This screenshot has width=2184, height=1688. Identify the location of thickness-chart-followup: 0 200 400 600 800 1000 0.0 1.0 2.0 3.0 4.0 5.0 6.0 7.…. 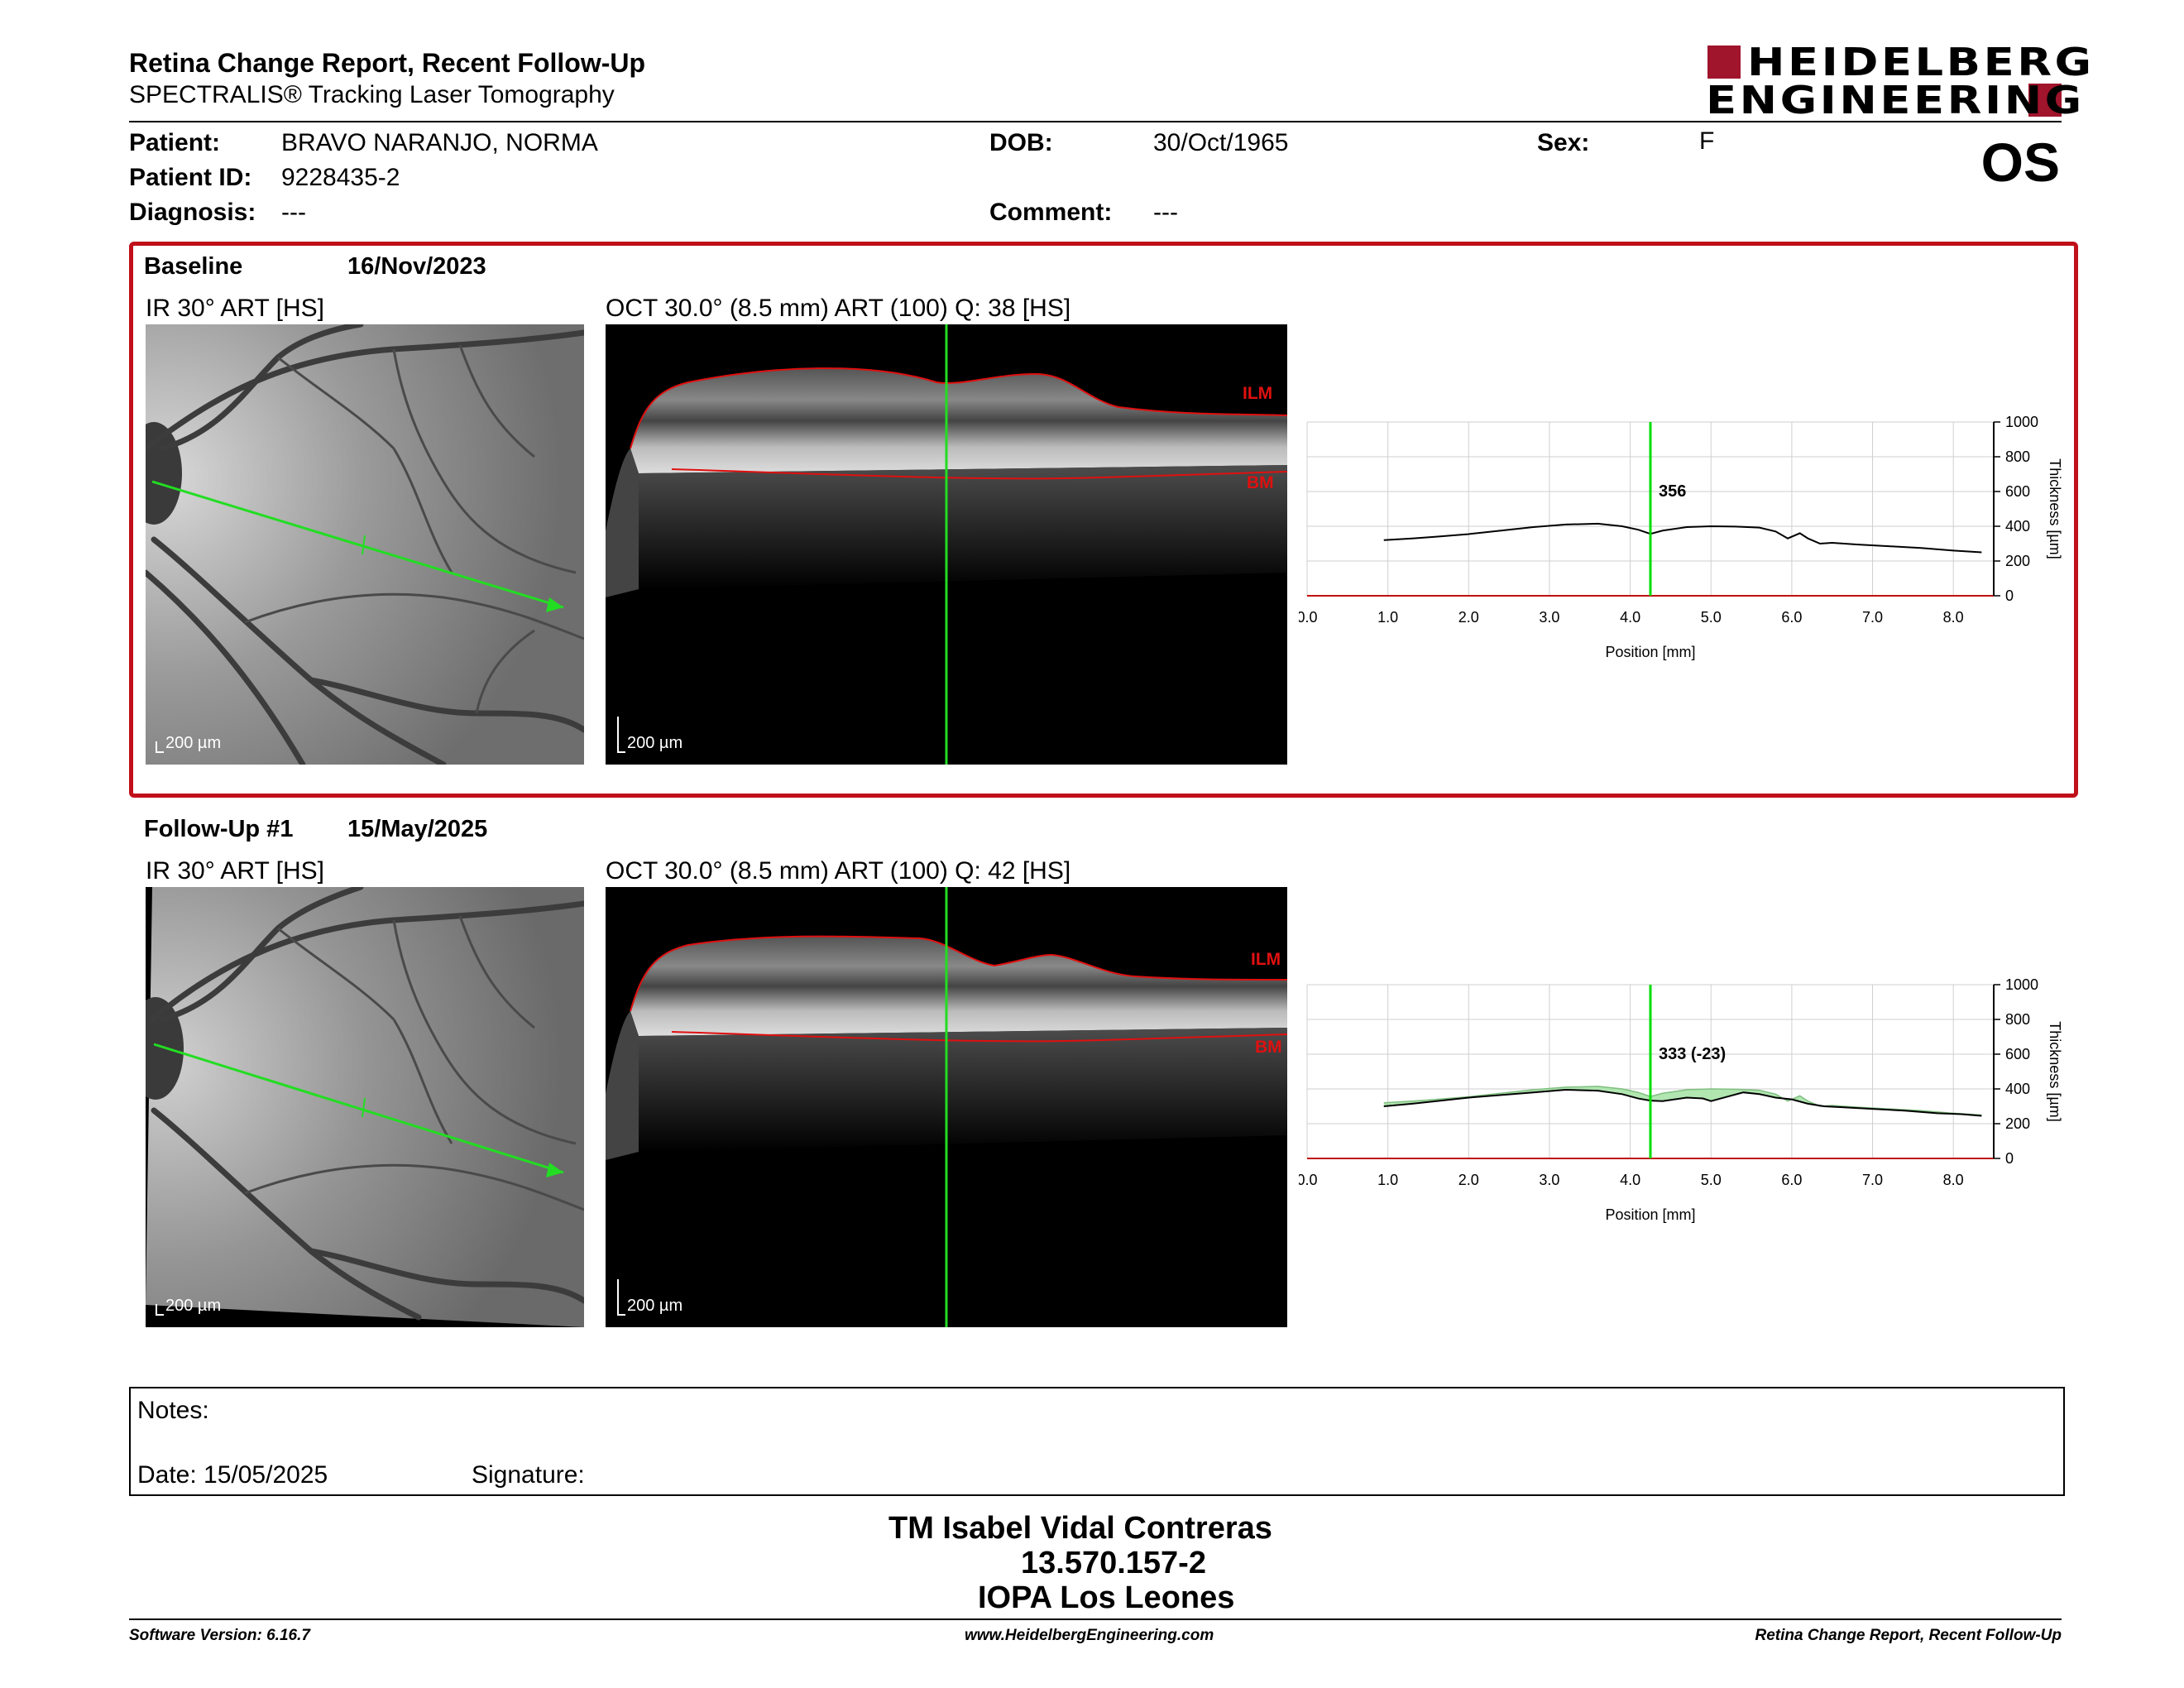
(1687, 1107).